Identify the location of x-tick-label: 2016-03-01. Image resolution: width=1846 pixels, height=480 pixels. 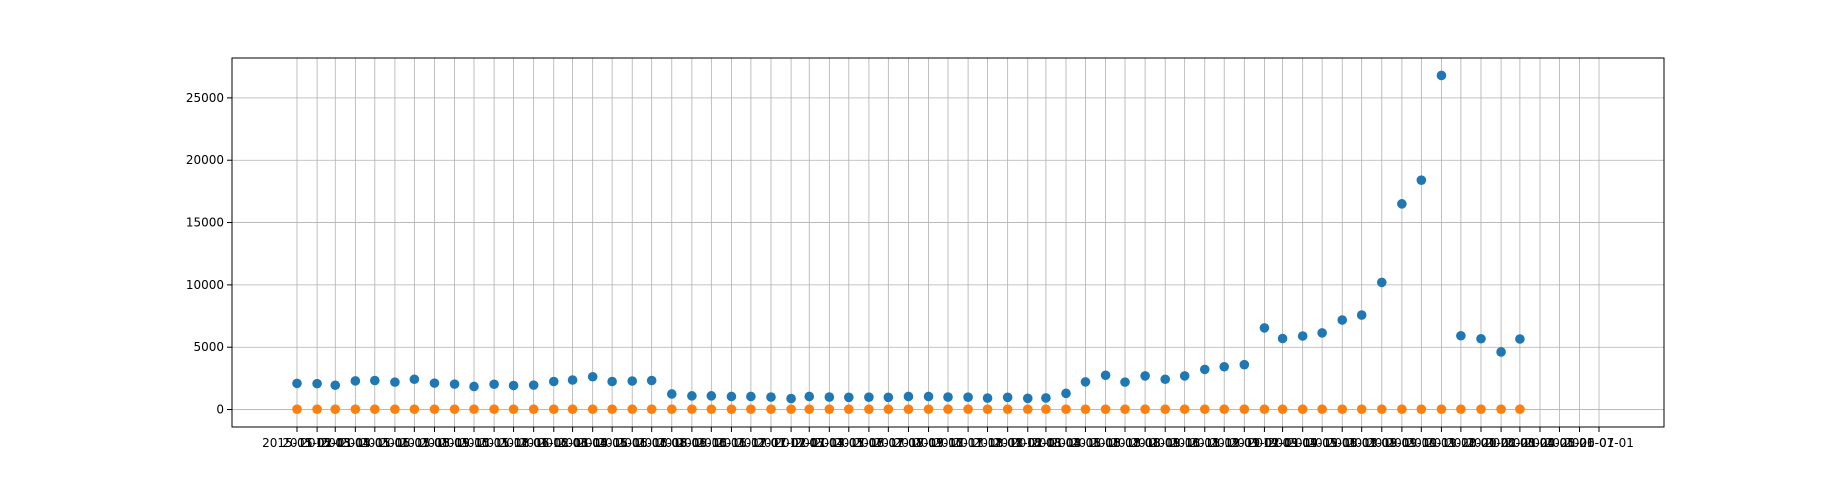
(573, 443).